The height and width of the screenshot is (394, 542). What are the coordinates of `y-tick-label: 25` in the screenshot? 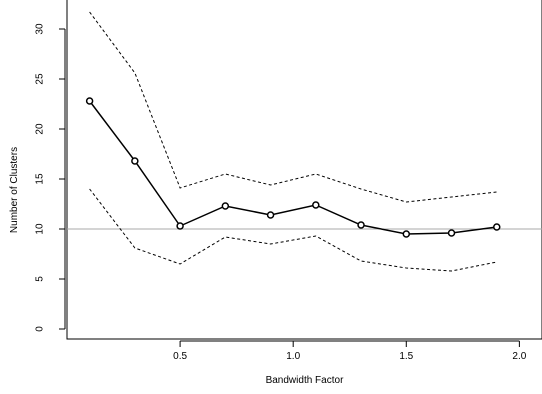 It's located at (40, 79).